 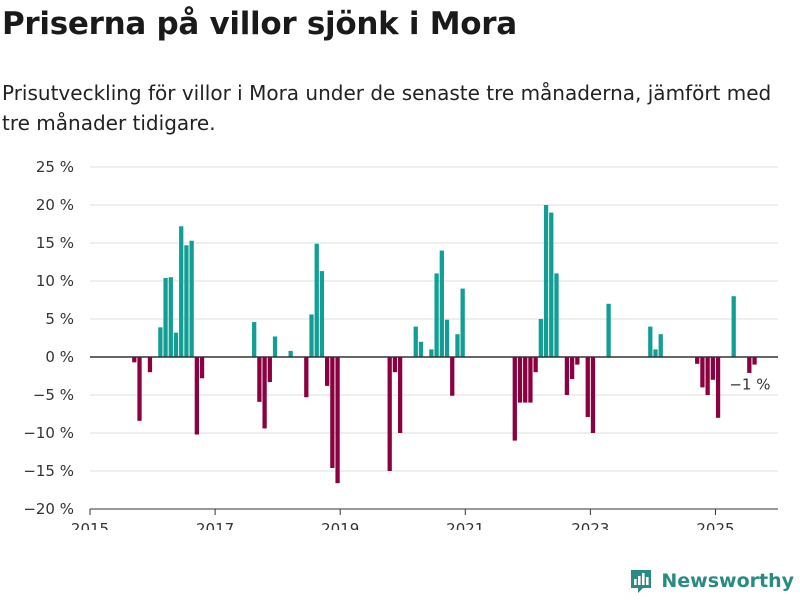 I want to click on y-tick-label: 10 %, so click(x=55, y=281).